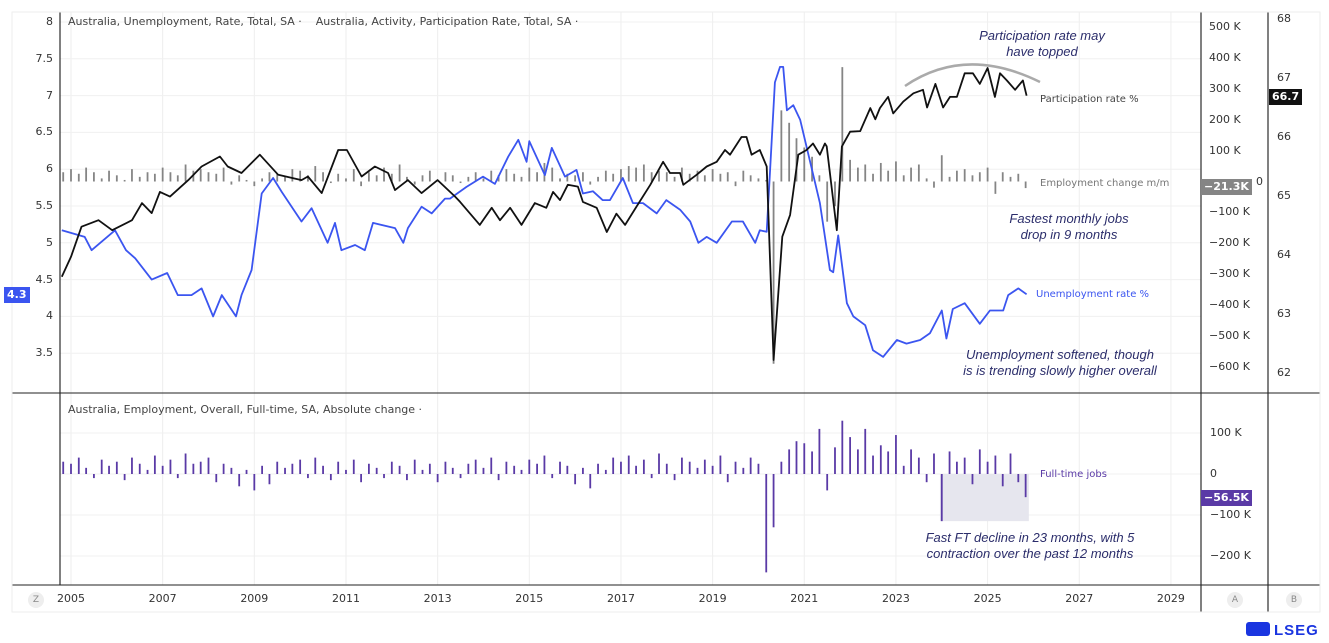 This screenshot has width=1329, height=643. What do you see at coordinates (1284, 136) in the screenshot?
I see `right-axis-tick-label: 66` at bounding box center [1284, 136].